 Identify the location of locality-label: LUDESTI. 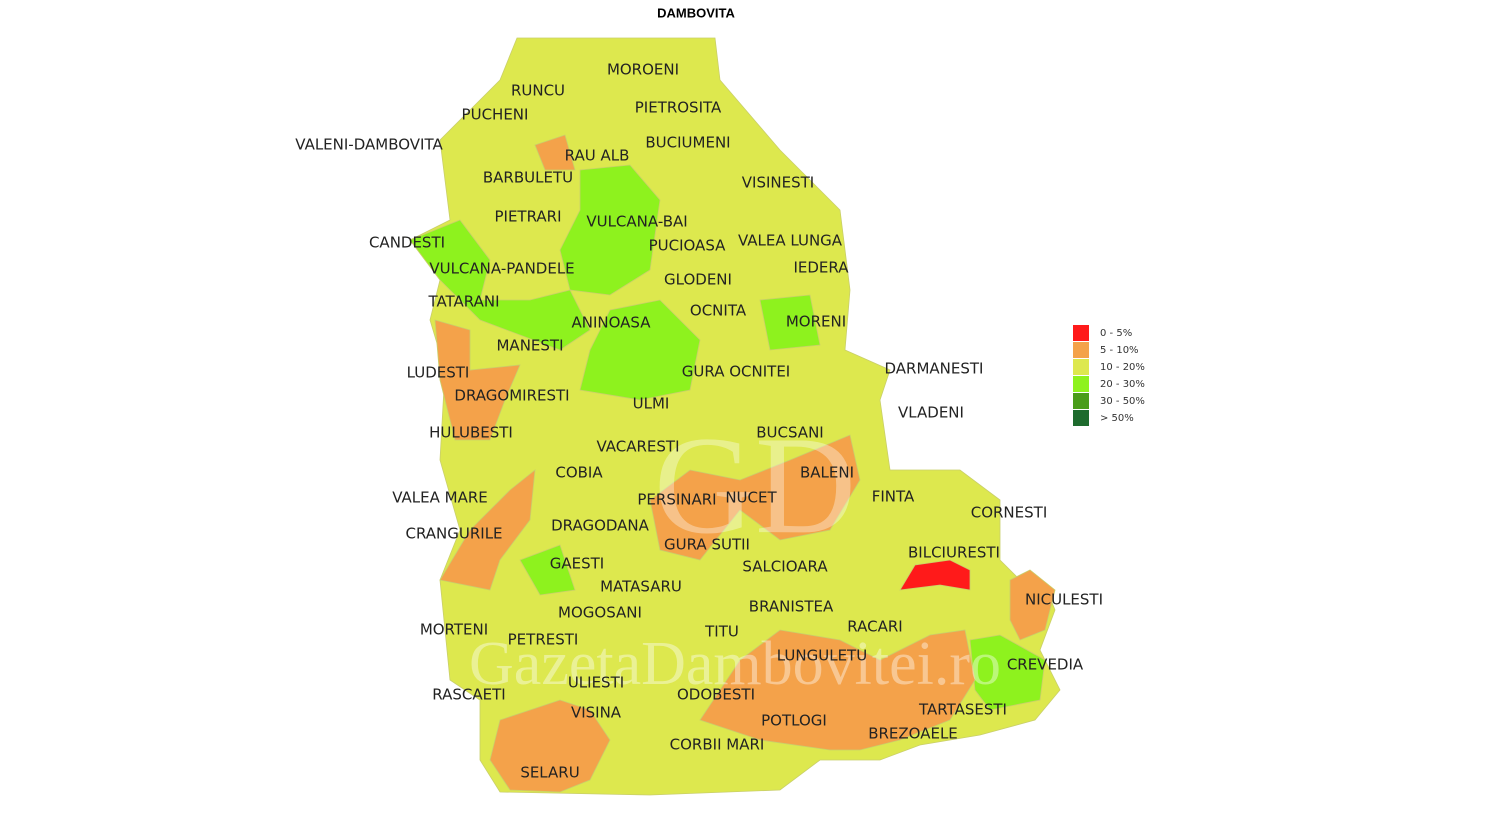
(438, 373).